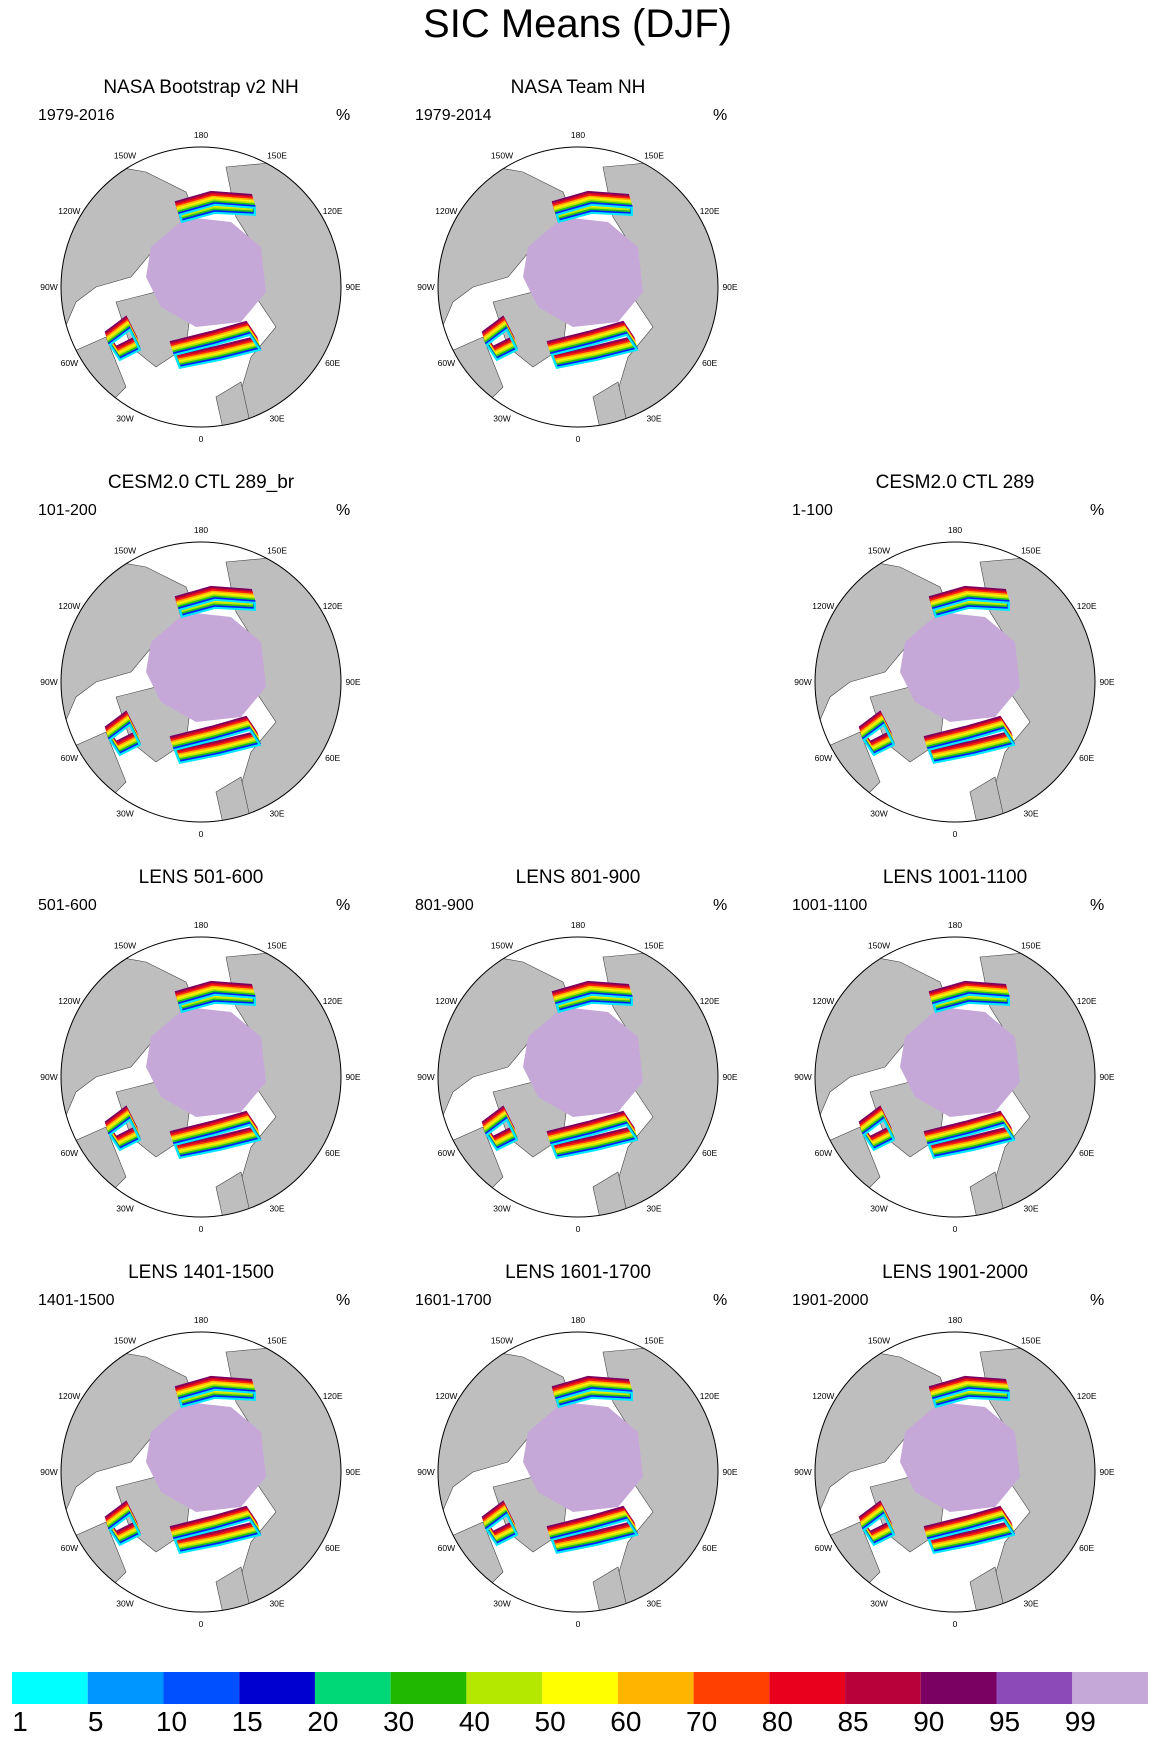  What do you see at coordinates (830, 1300) in the screenshot?
I see `panel-period: 1901-2000` at bounding box center [830, 1300].